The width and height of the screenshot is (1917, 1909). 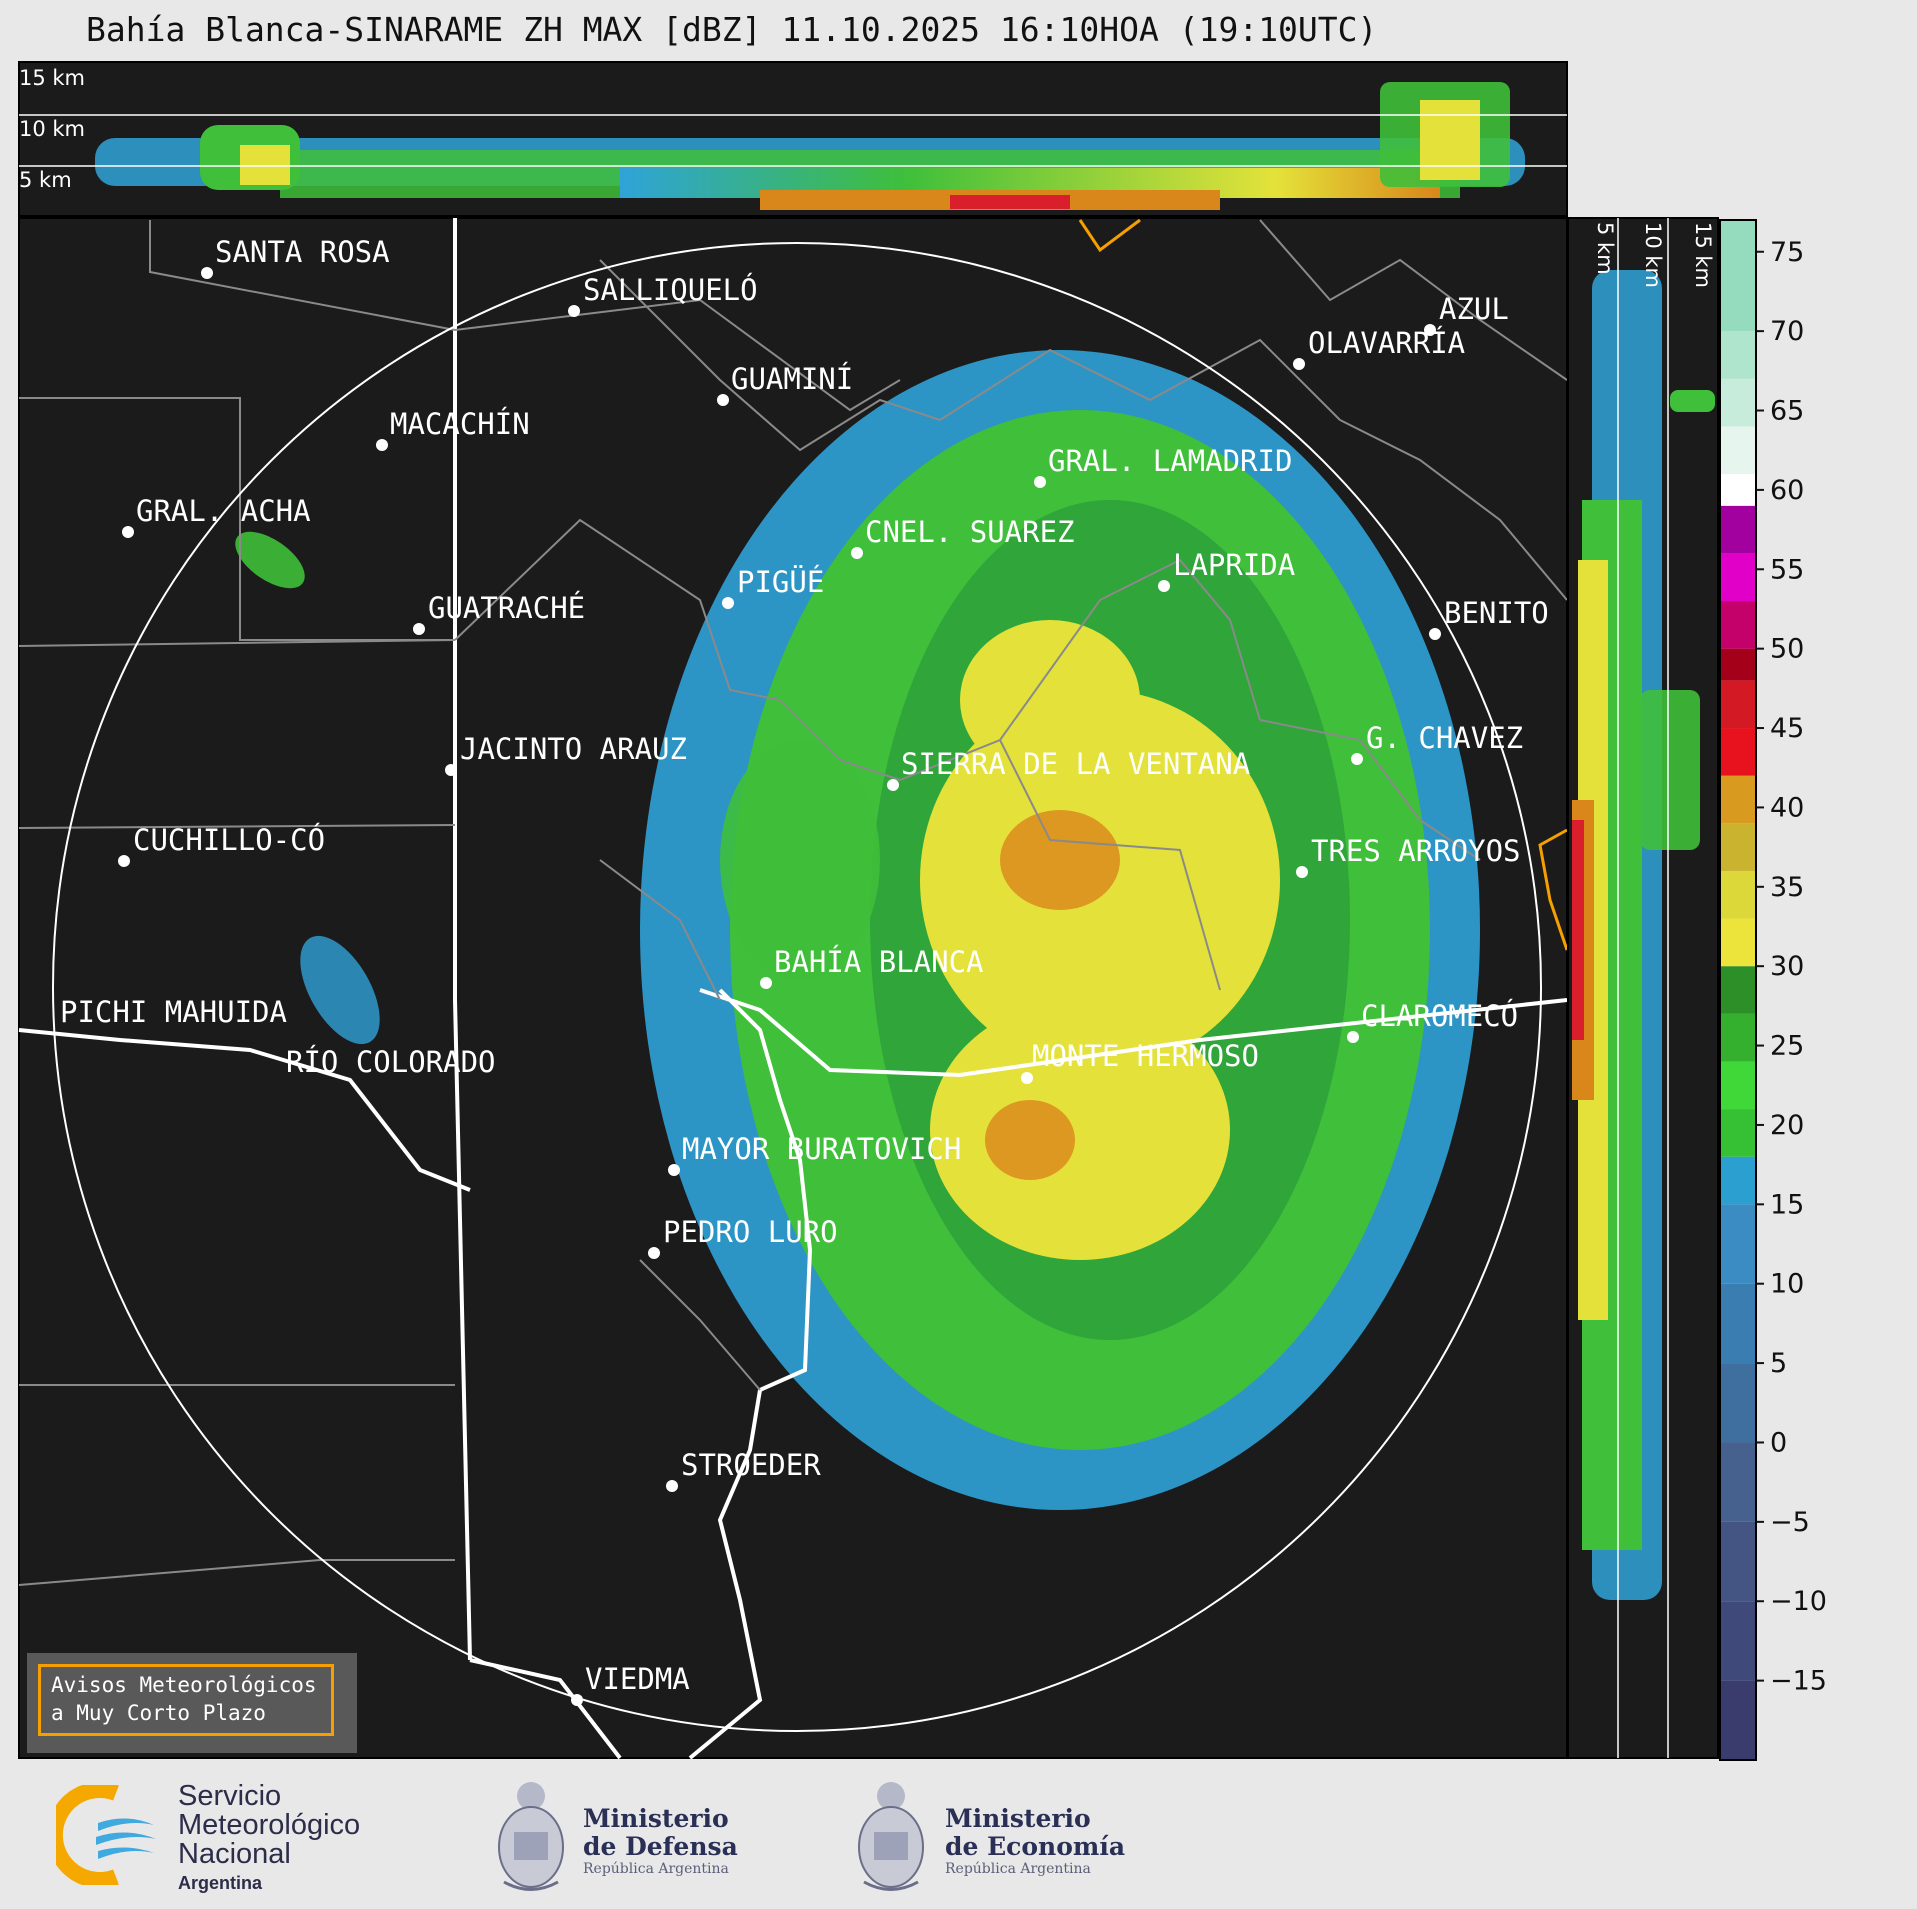 What do you see at coordinates (391, 1062) in the screenshot?
I see `place-rio-colorado: RÍO COLORADO` at bounding box center [391, 1062].